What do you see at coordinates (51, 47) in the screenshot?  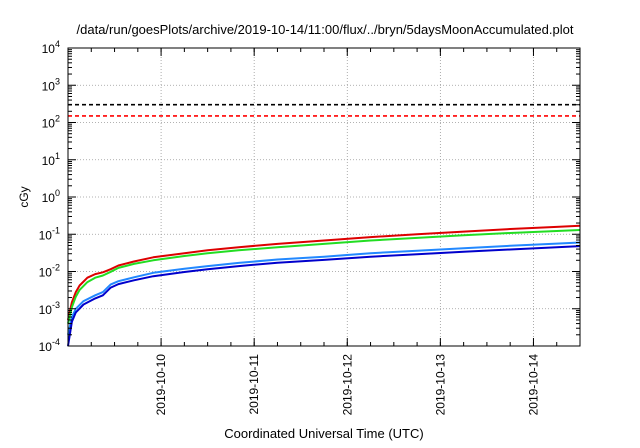 I see `y-tick-label: 10⁴` at bounding box center [51, 47].